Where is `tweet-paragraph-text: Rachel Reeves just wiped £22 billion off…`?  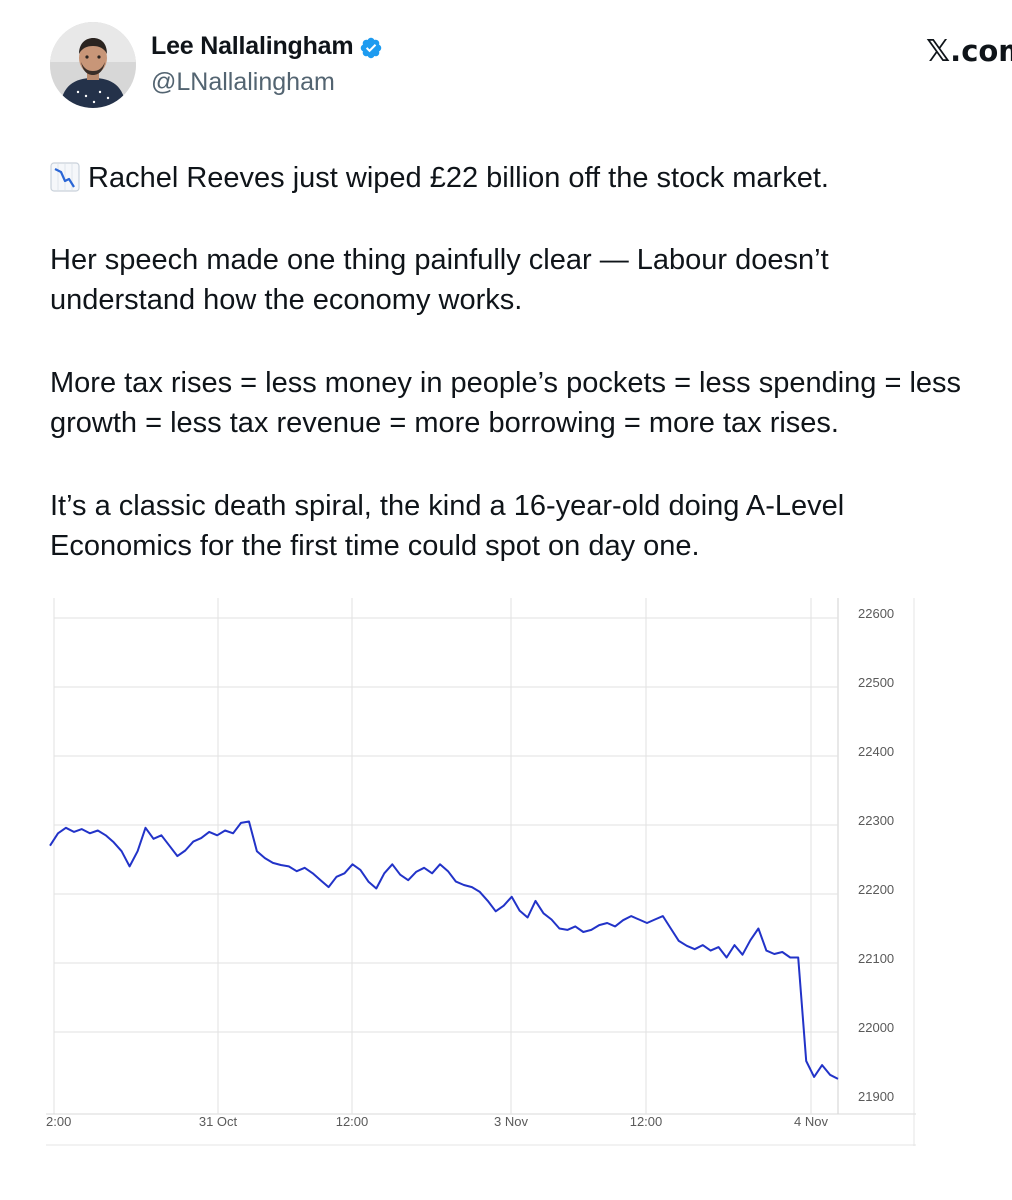 tweet-paragraph-text: Rachel Reeves just wiped £22 billion off… is located at coordinates (458, 178).